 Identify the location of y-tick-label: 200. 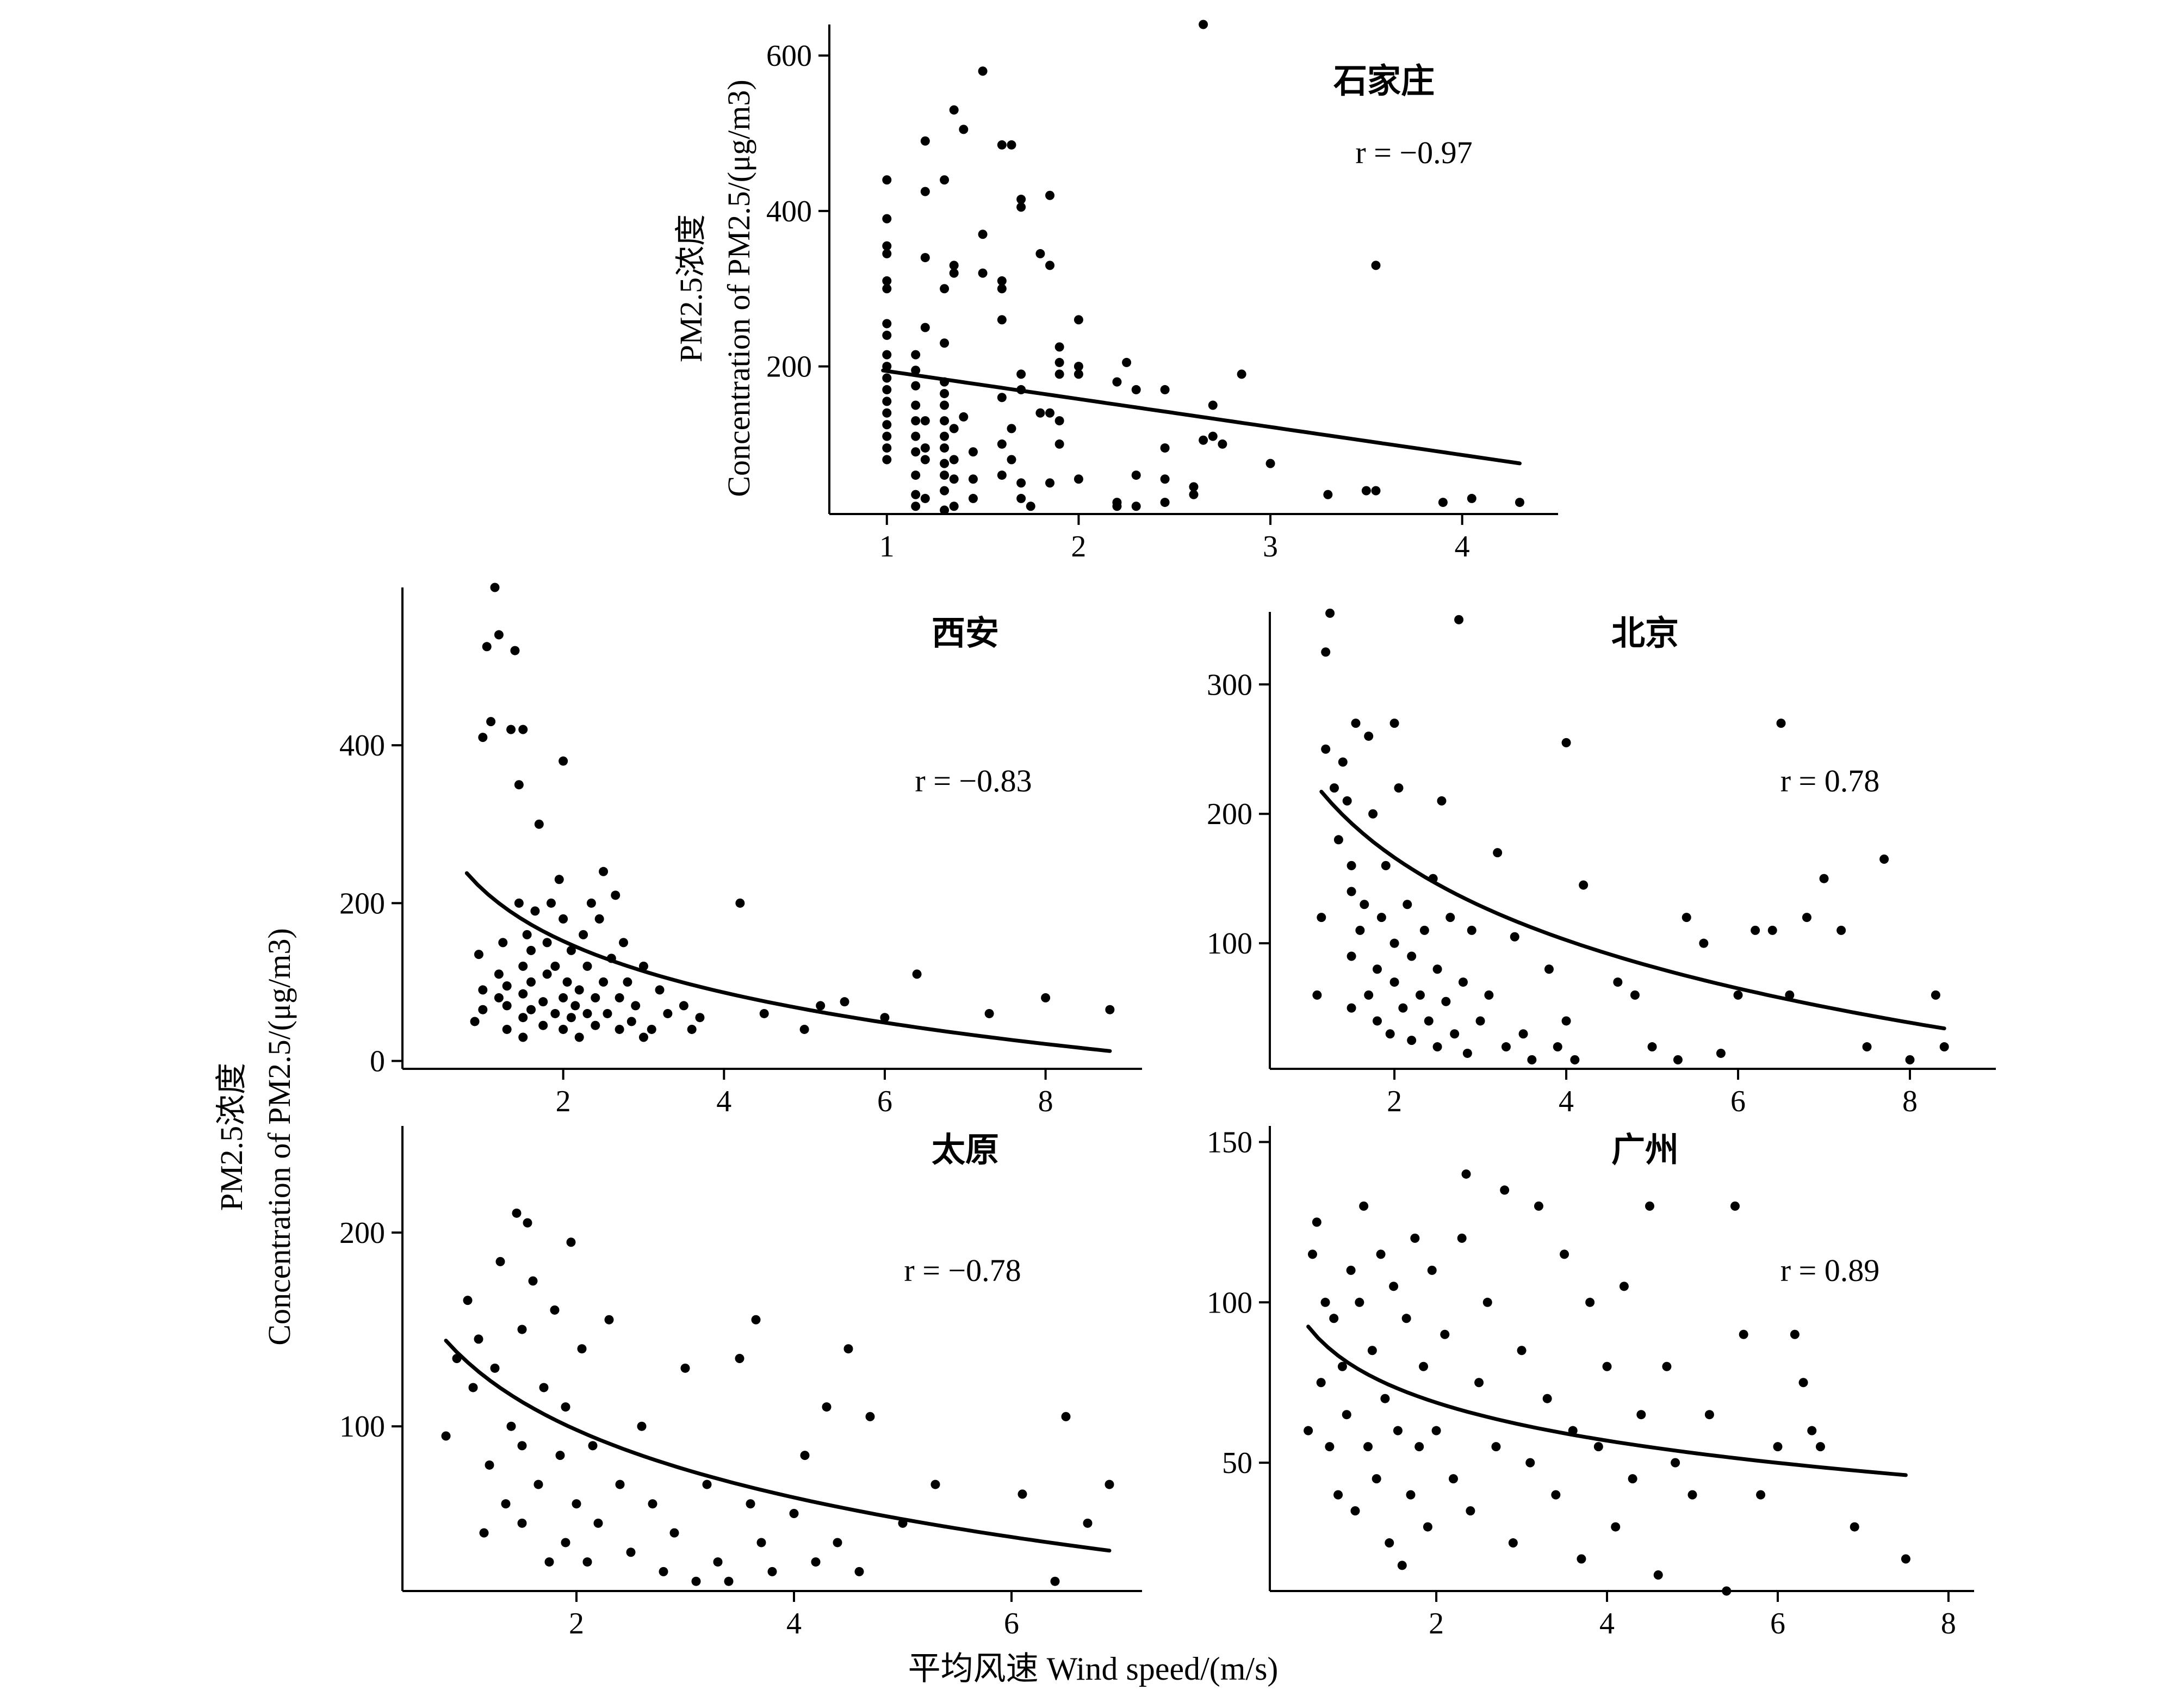
(362, 903).